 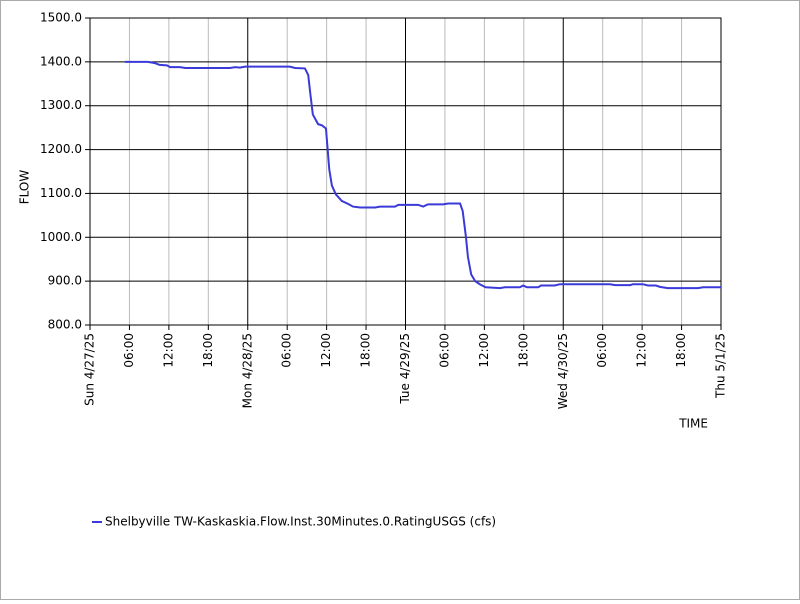 I want to click on x-tick-label: Tue 4/29/25, so click(x=405, y=369).